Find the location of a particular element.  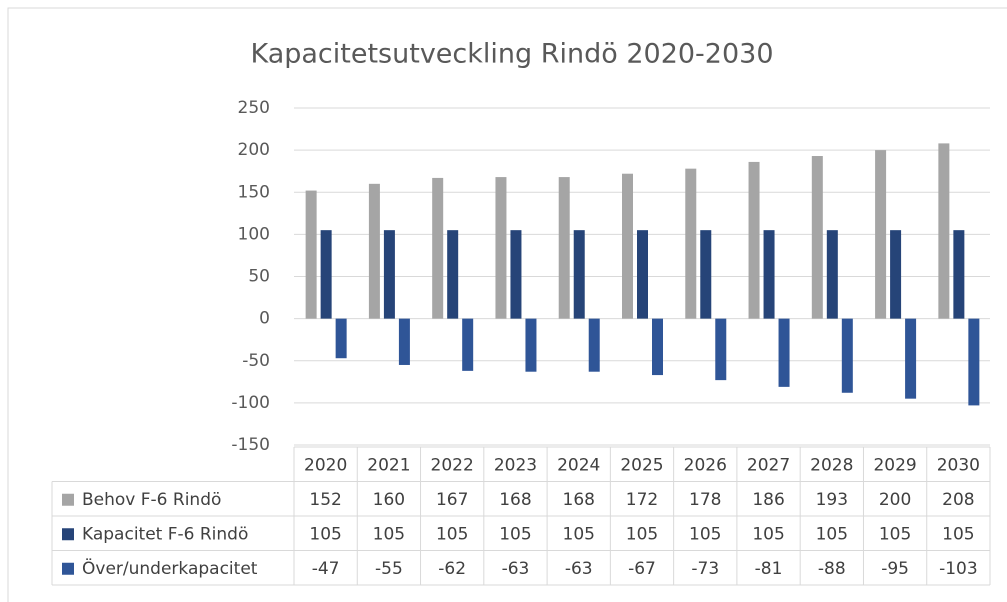

y-tick-label: 100 is located at coordinates (254, 234).